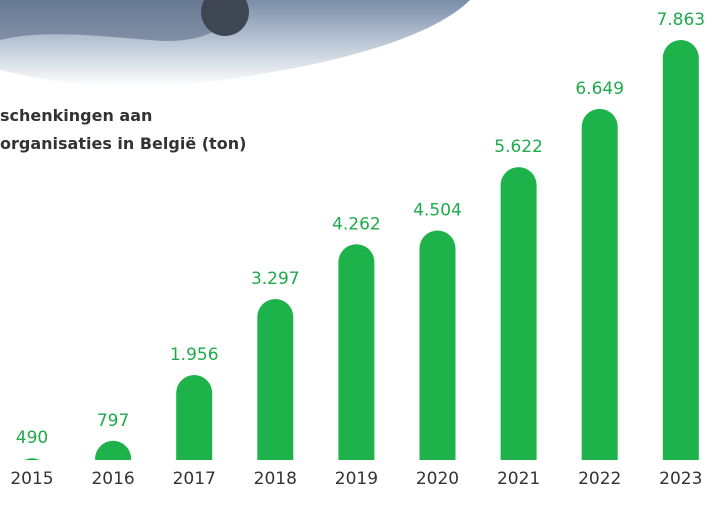  Describe the element at coordinates (120, 20) in the screenshot. I see `truck-photo` at that location.